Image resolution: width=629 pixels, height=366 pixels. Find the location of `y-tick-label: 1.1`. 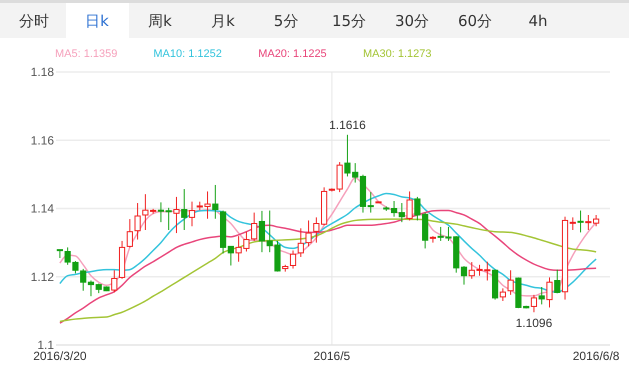

y-tick-label: 1.1 is located at coordinates (45, 345).